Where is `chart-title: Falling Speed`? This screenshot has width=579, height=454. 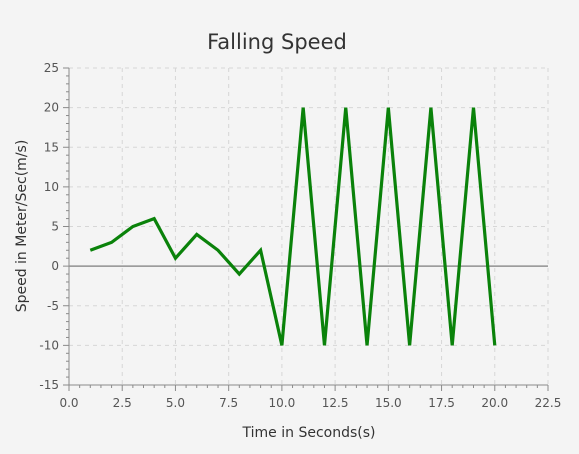
chart-title: Falling Speed is located at coordinates (277, 42).